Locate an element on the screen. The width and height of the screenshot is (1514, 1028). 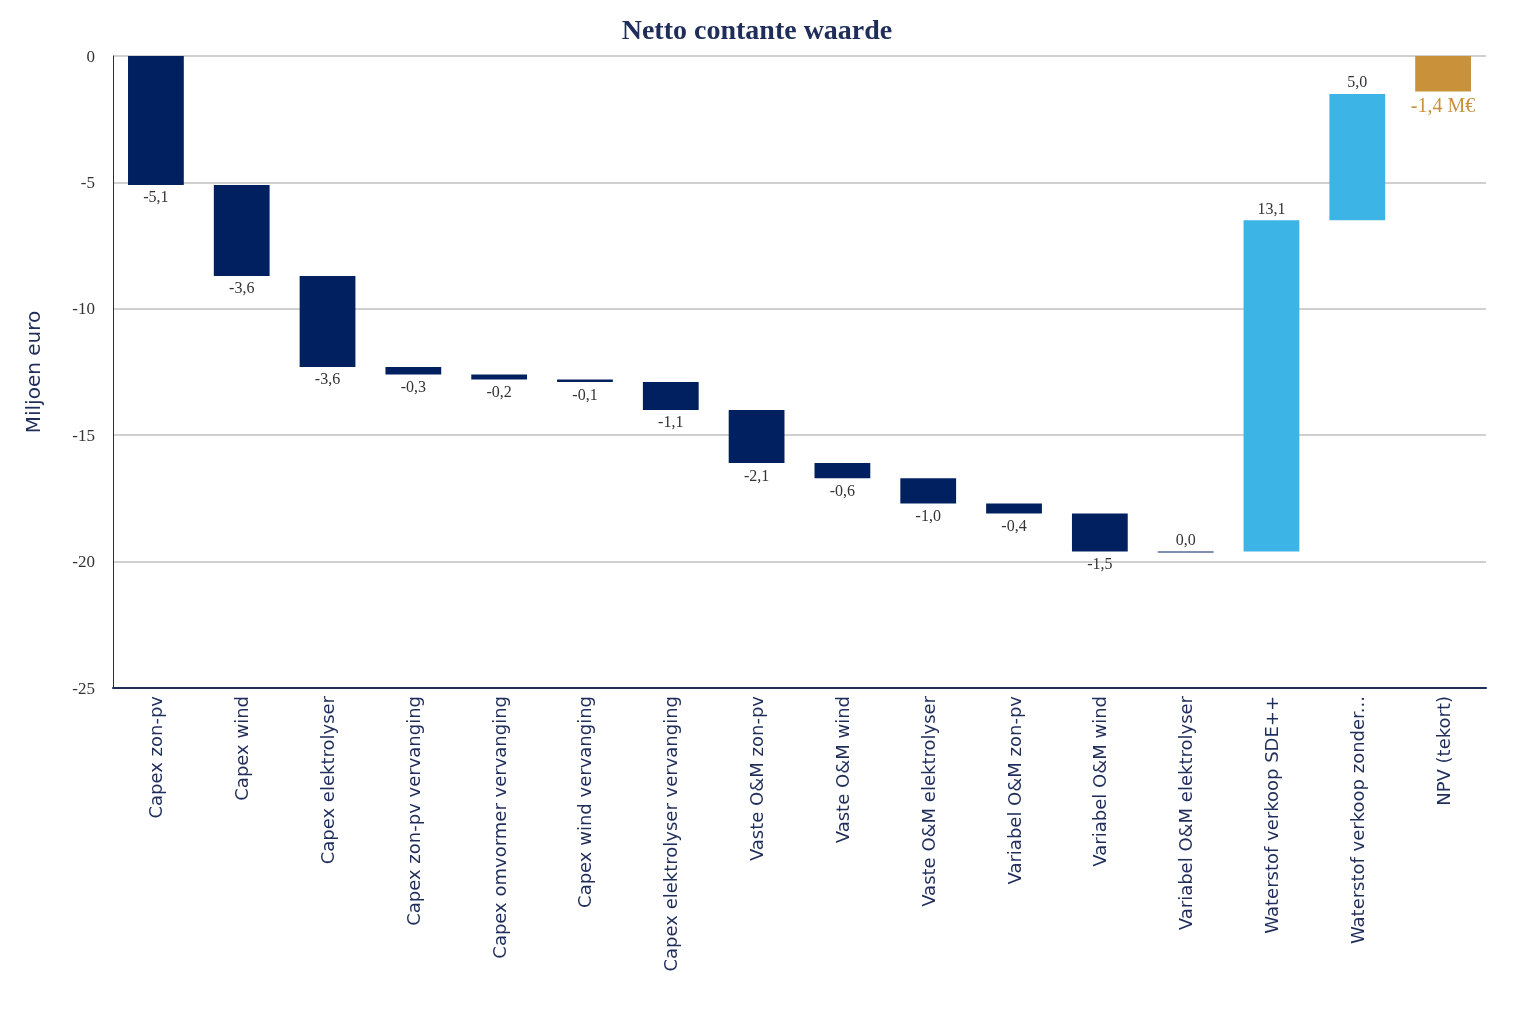
x-tick-label: Capex omvormer vervanging is located at coordinates (499, 827).